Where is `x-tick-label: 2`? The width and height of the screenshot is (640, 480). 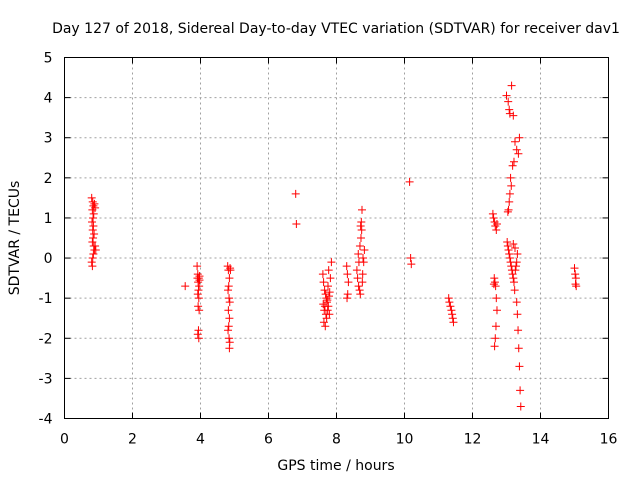 x-tick-label: 2 is located at coordinates (132, 440).